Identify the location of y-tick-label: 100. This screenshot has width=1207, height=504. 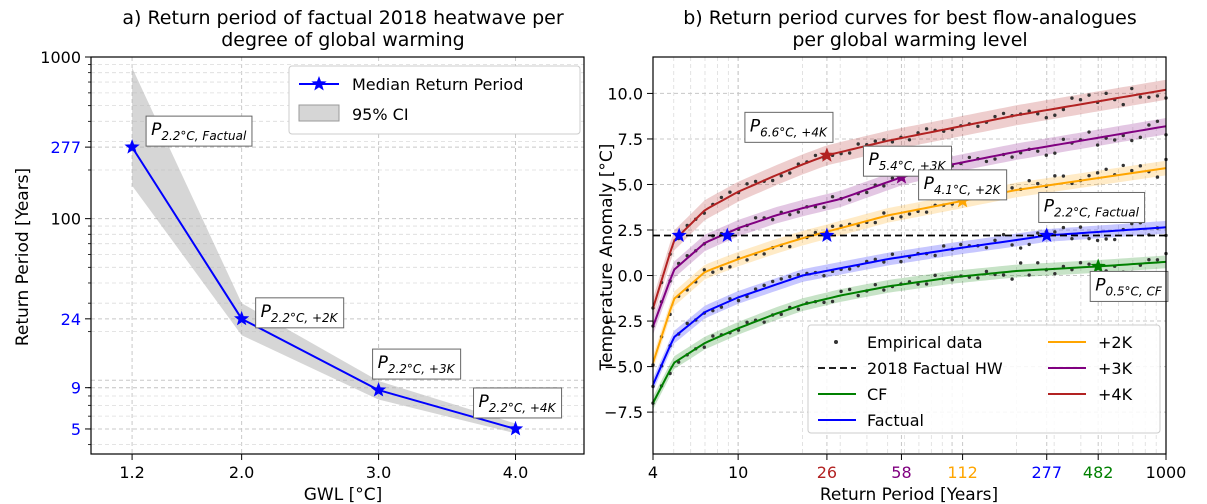
(65, 219).